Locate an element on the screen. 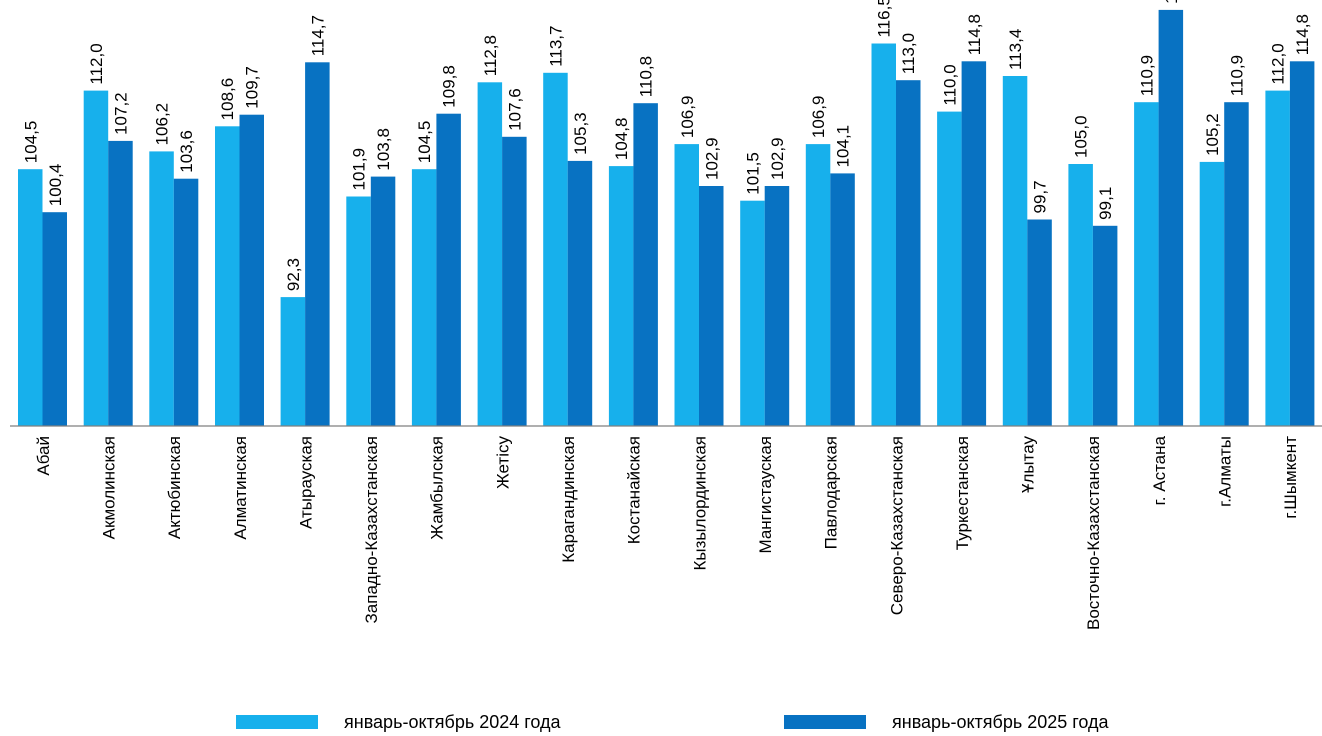 The width and height of the screenshot is (1322, 736). value-label-2024-11: 101,5 is located at coordinates (752, 173).